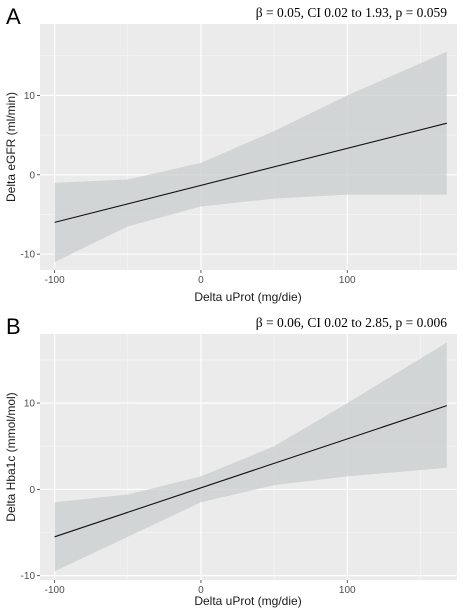  Describe the element at coordinates (201, 590) in the screenshot. I see `panel-b-x-tick-label: 0` at that location.